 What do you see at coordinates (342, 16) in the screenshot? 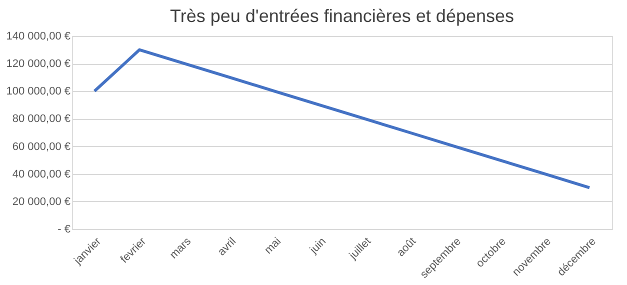
I see `chart-title: Très peu d'entrées financières et dépenses` at bounding box center [342, 16].